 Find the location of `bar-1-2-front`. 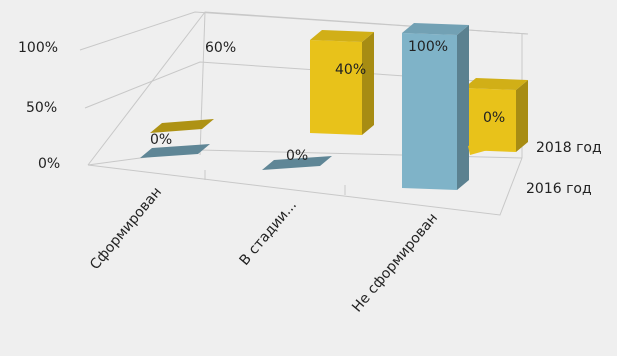

bar-1-2-front is located at coordinates (490, 120).